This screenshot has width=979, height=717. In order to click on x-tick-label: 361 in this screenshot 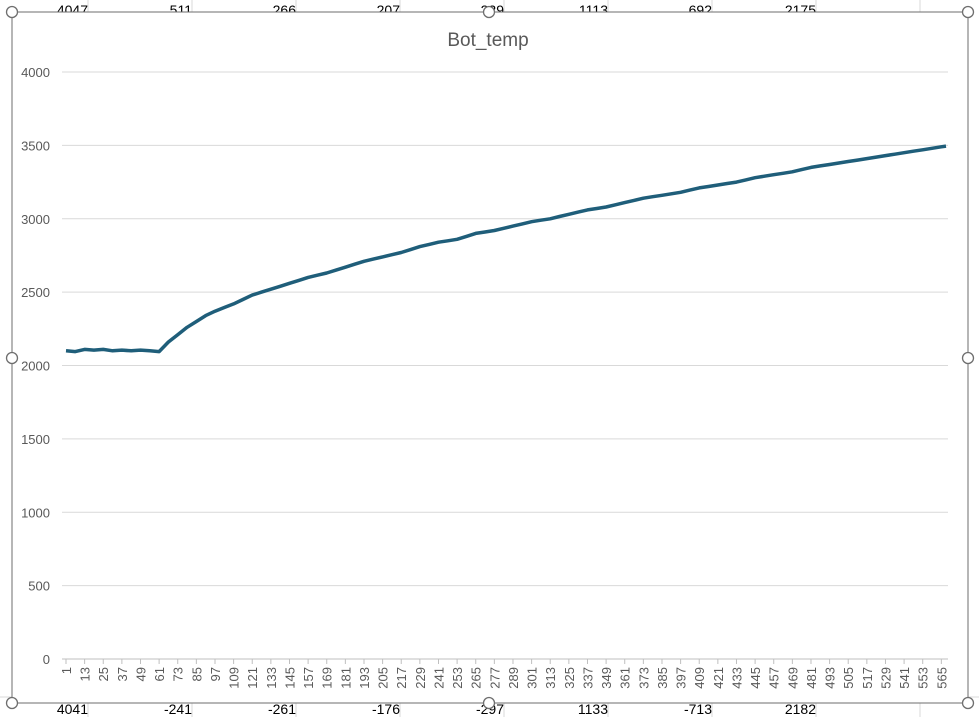, I will do `click(625, 678)`.